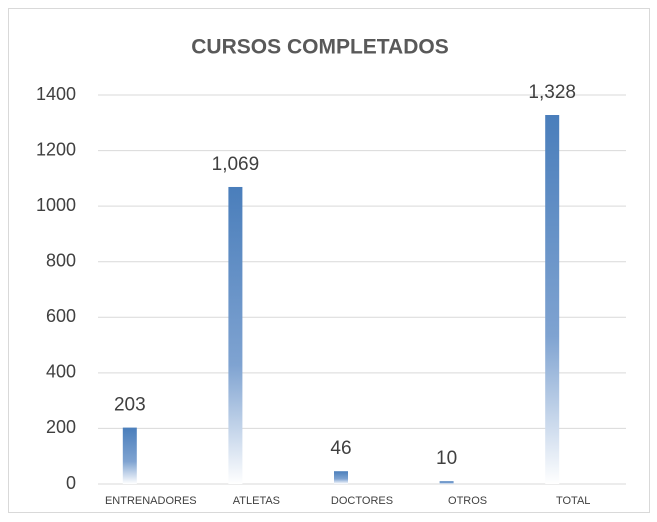 The height and width of the screenshot is (522, 657). I want to click on value-label: 10, so click(446, 458).